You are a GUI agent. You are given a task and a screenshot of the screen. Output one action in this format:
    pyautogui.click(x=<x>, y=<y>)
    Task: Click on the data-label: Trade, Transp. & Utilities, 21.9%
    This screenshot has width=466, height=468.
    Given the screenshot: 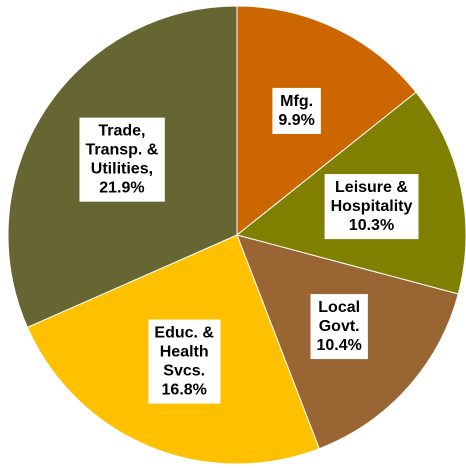 What is the action you would take?
    pyautogui.click(x=122, y=159)
    